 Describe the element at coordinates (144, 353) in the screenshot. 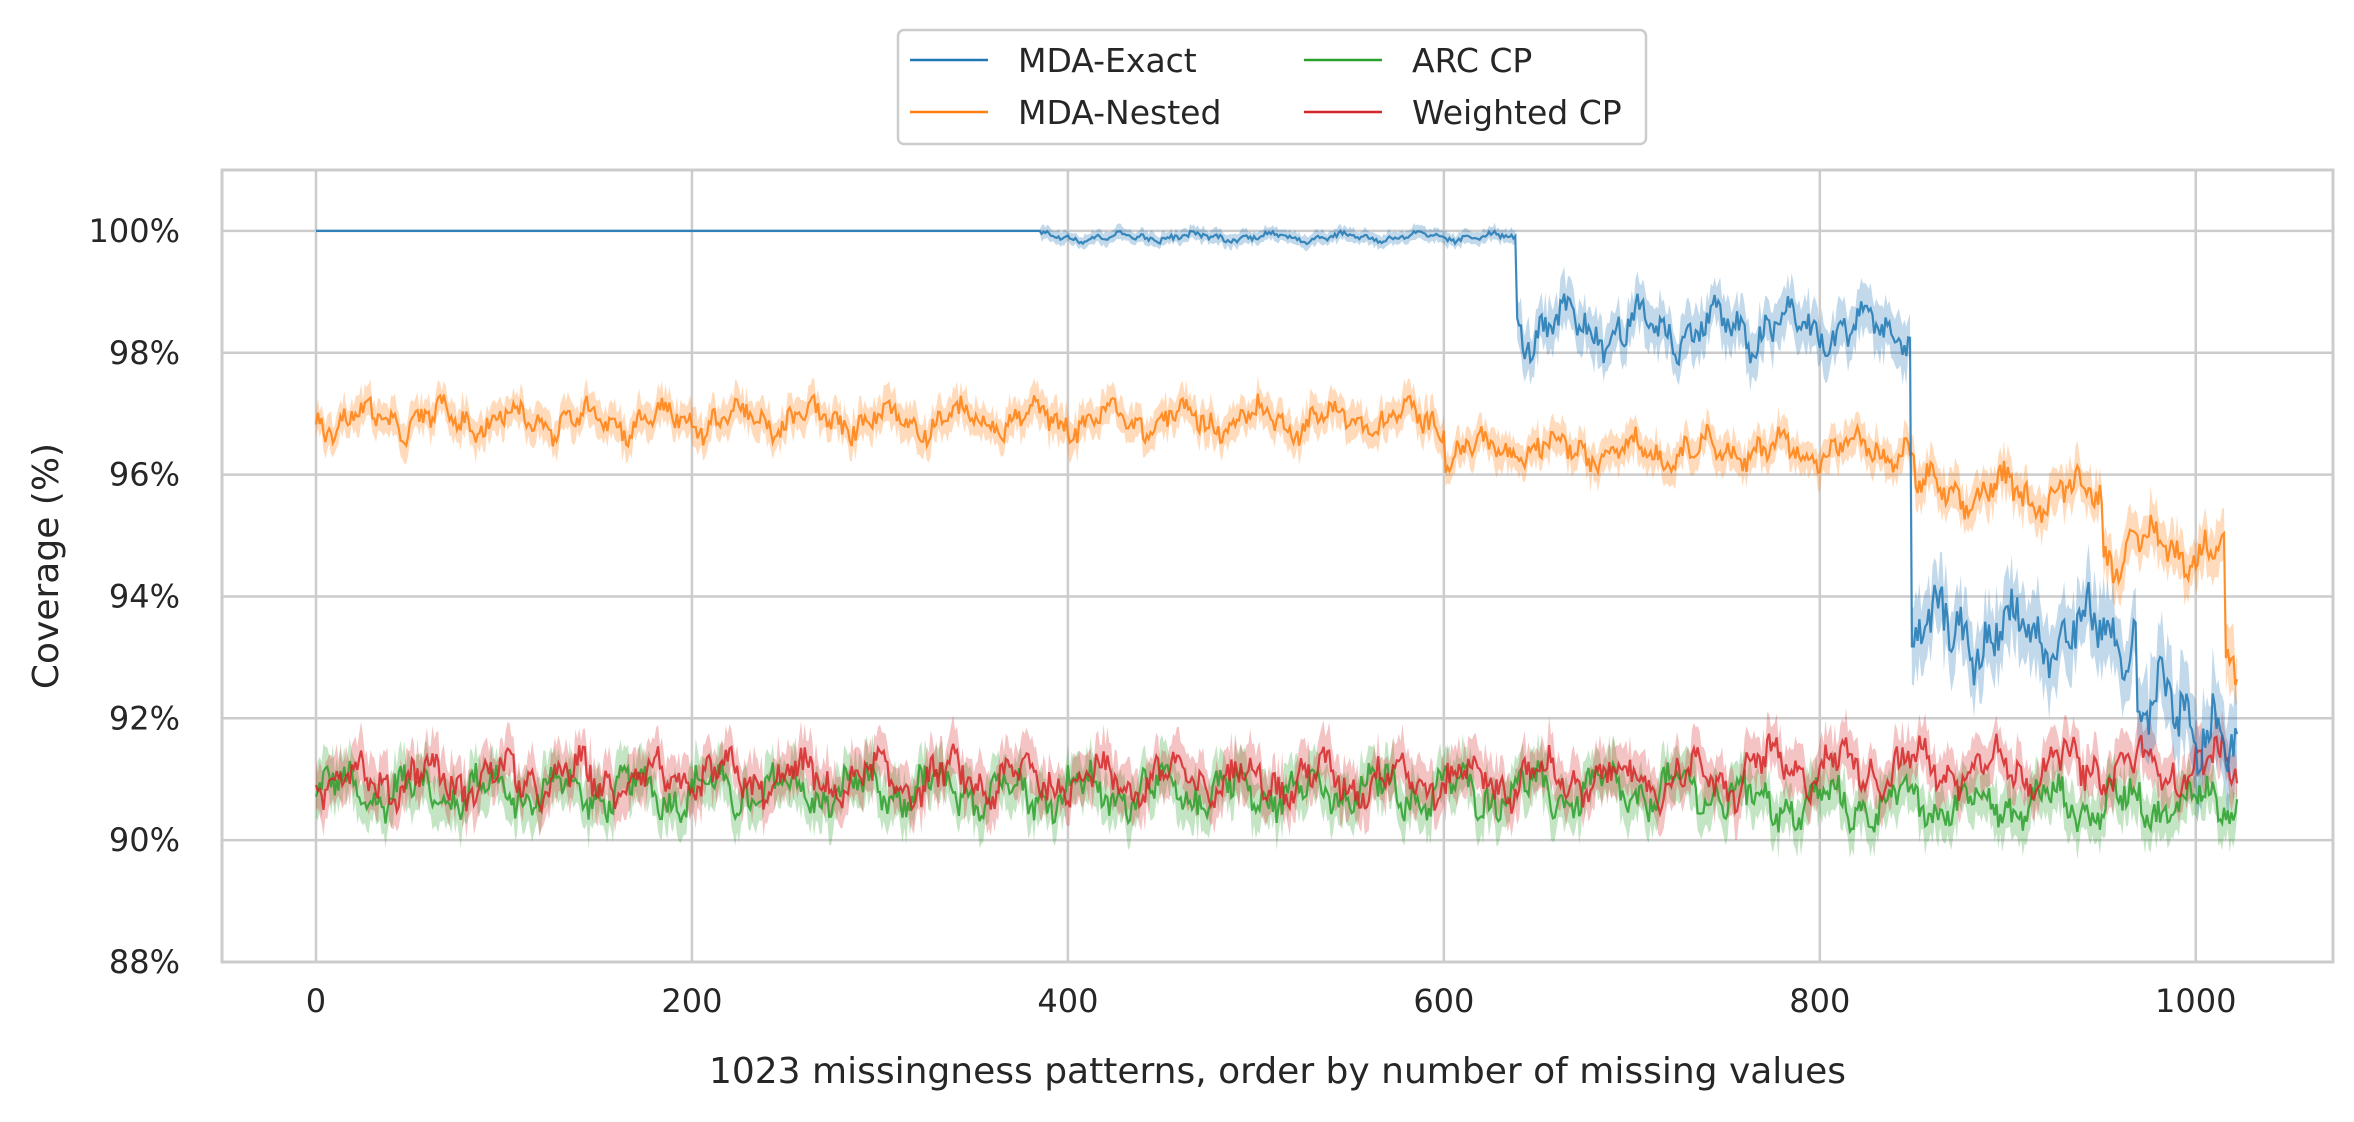

I see `y-tick-label: 98%` at that location.